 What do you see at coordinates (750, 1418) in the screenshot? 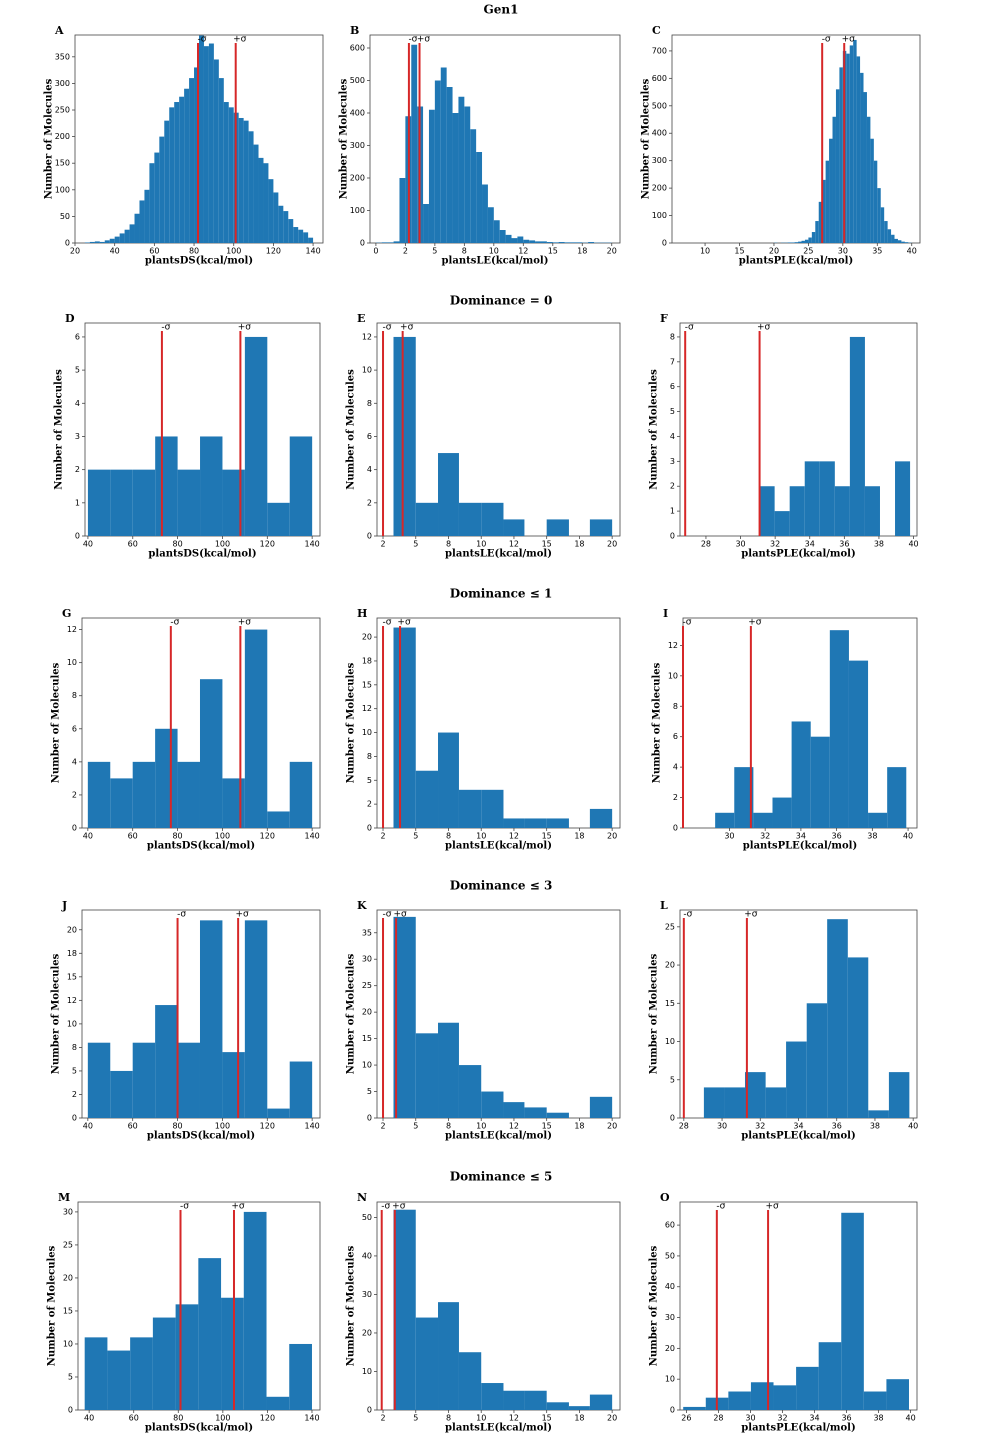
I see `x-tick-label: 30` at bounding box center [750, 1418].